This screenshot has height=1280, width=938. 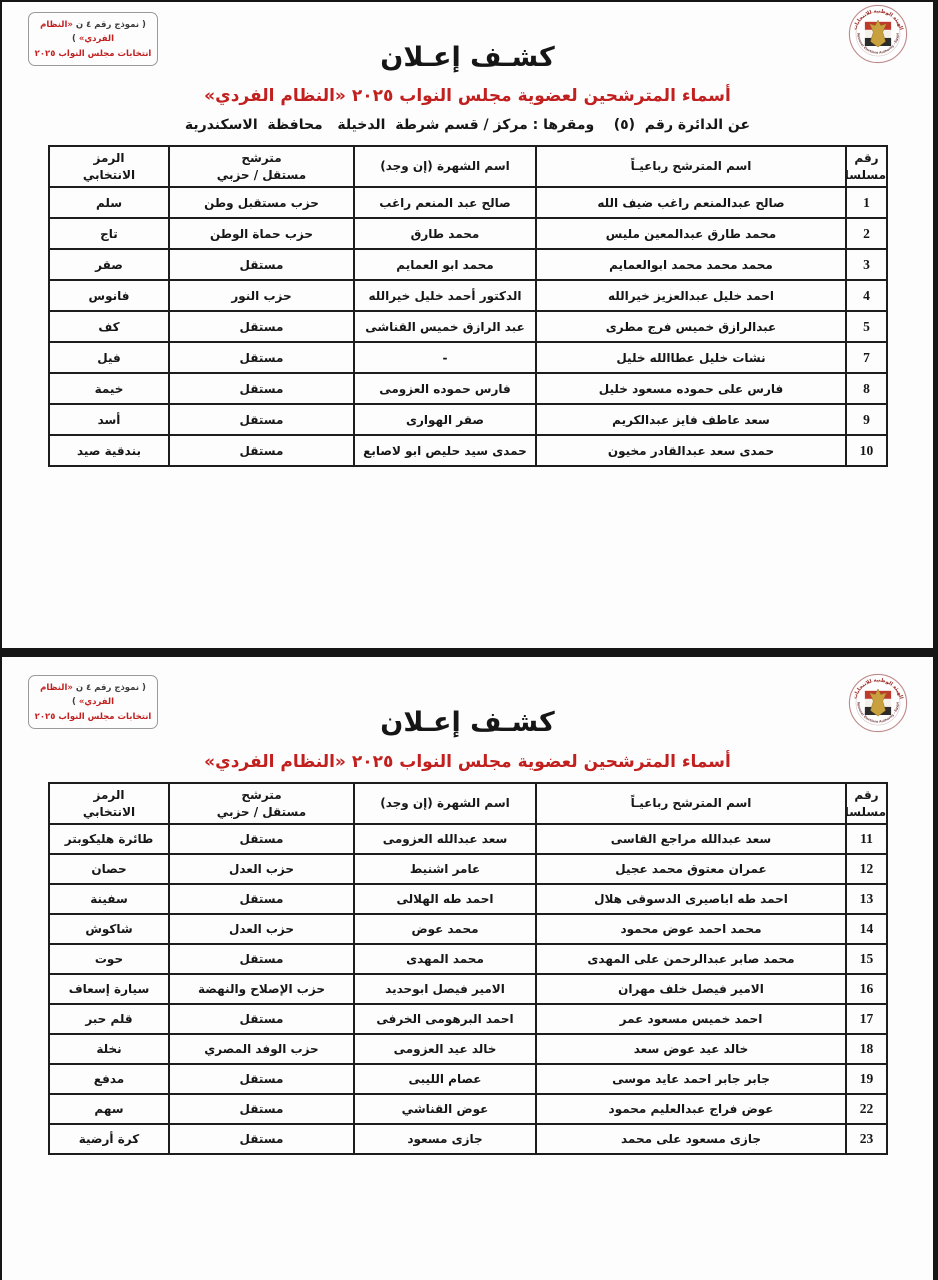 I want to click on cell-serial: 15, so click(x=866, y=959).